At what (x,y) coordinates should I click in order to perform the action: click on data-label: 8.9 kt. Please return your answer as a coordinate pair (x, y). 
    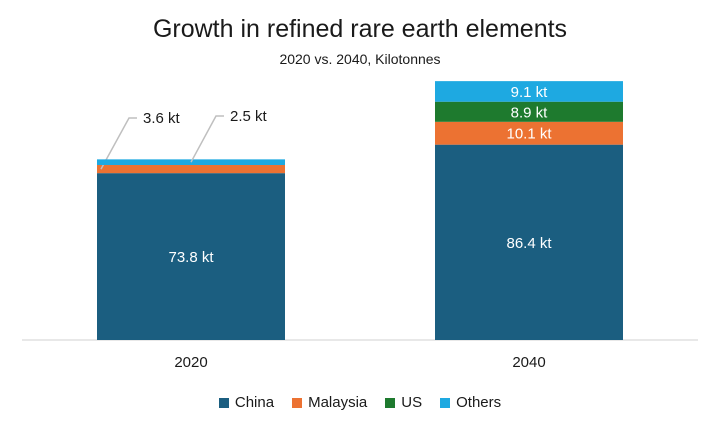
    Looking at the image, I should click on (530, 112).